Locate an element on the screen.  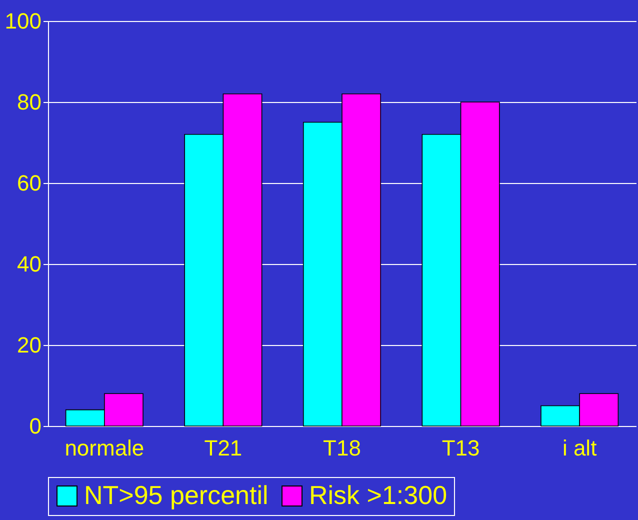
legend-label: Risk >1:300 is located at coordinates (378, 495).